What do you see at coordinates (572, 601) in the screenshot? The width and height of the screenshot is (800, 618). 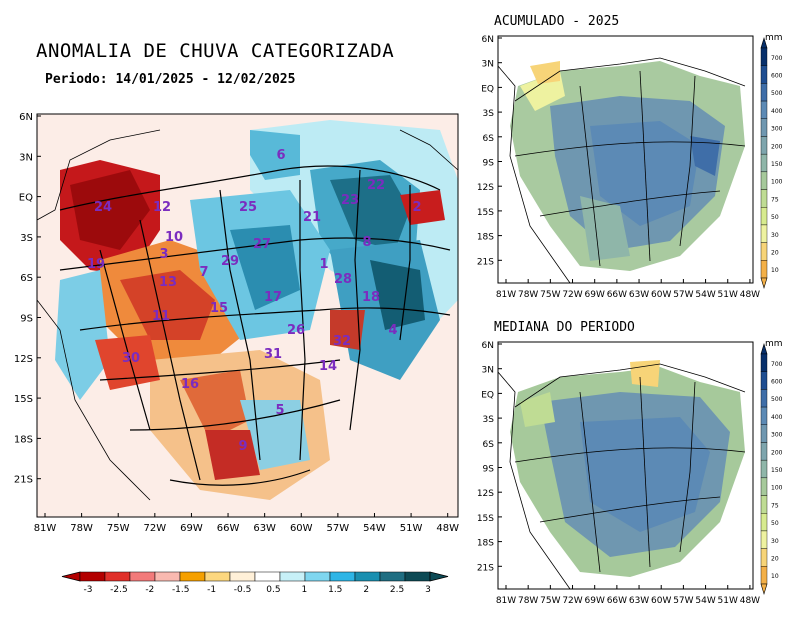 I see `map_median-lon-label: 72W` at bounding box center [572, 601].